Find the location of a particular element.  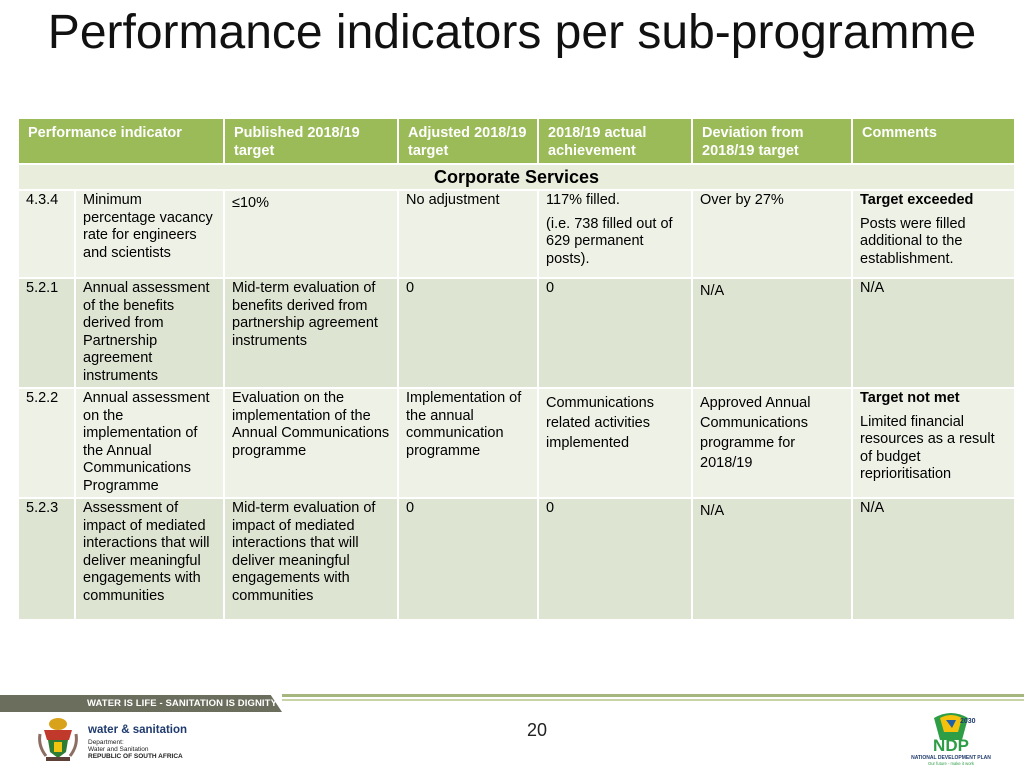

indicator-number: 5.2.2 is located at coordinates (46, 443).